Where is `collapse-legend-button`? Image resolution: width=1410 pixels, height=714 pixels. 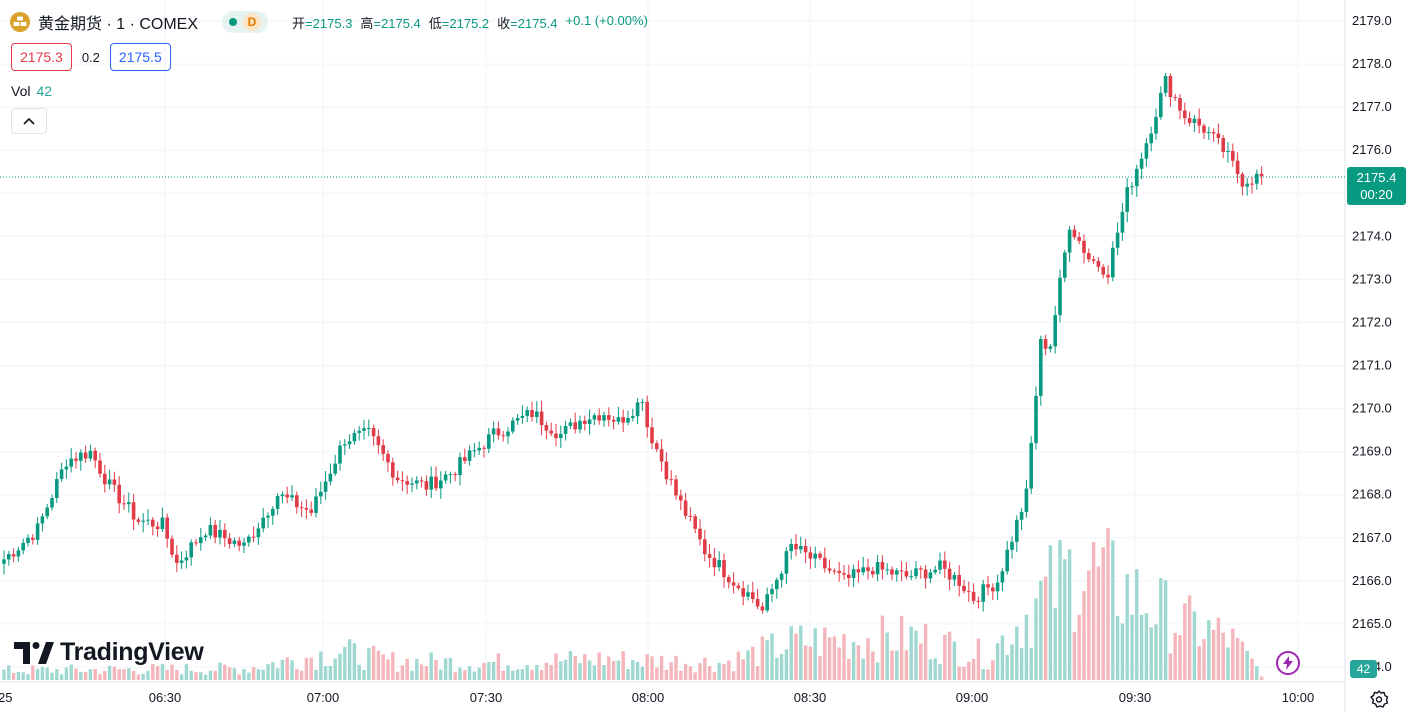
collapse-legend-button is located at coordinates (29, 121).